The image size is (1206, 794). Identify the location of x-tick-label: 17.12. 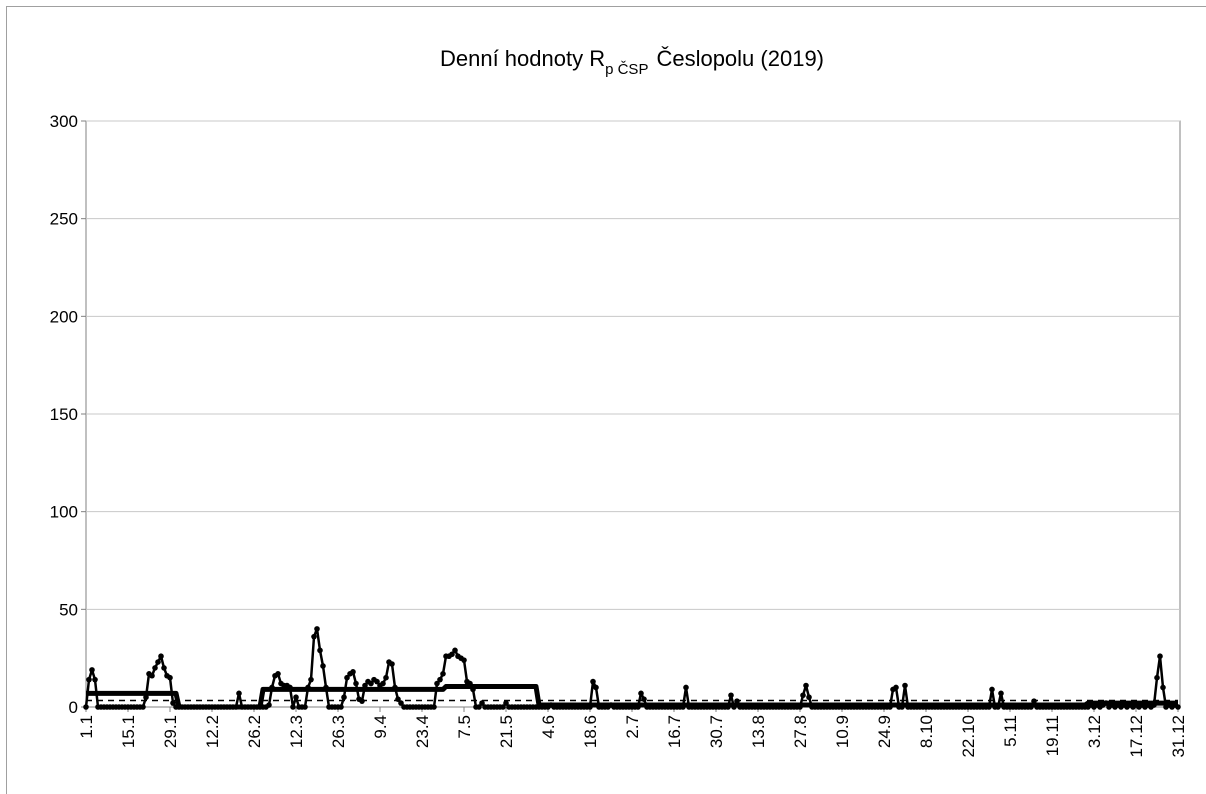
(1136, 736).